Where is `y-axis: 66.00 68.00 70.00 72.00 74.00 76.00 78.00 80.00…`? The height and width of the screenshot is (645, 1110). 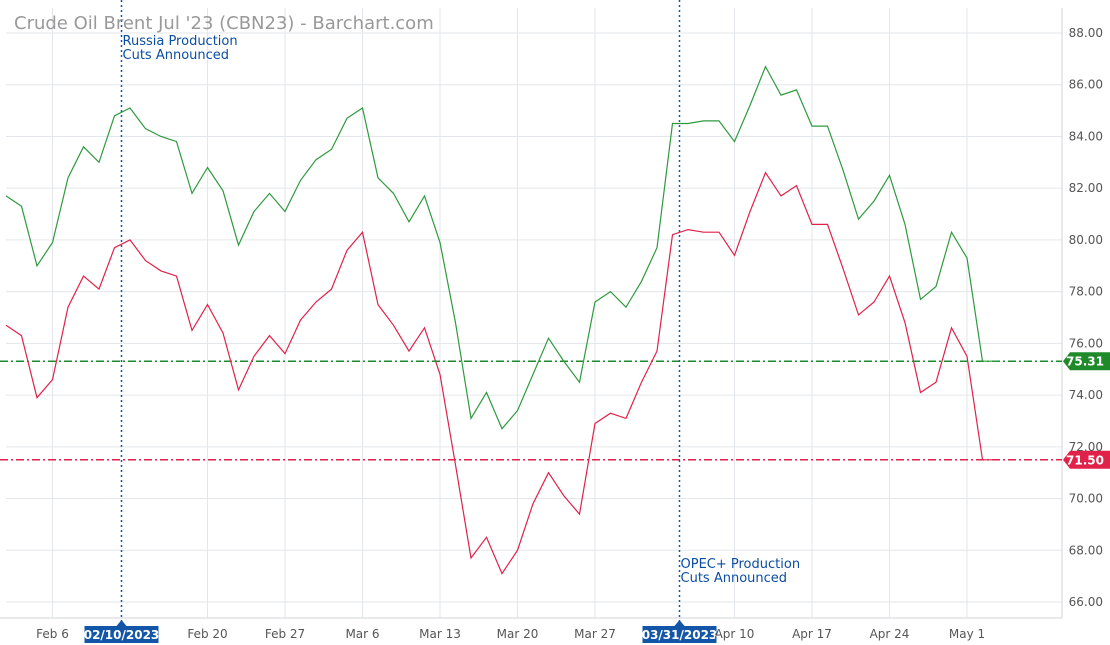
y-axis: 66.00 68.00 70.00 72.00 74.00 76.00 78.00 80.00… is located at coordinates (1086, 317).